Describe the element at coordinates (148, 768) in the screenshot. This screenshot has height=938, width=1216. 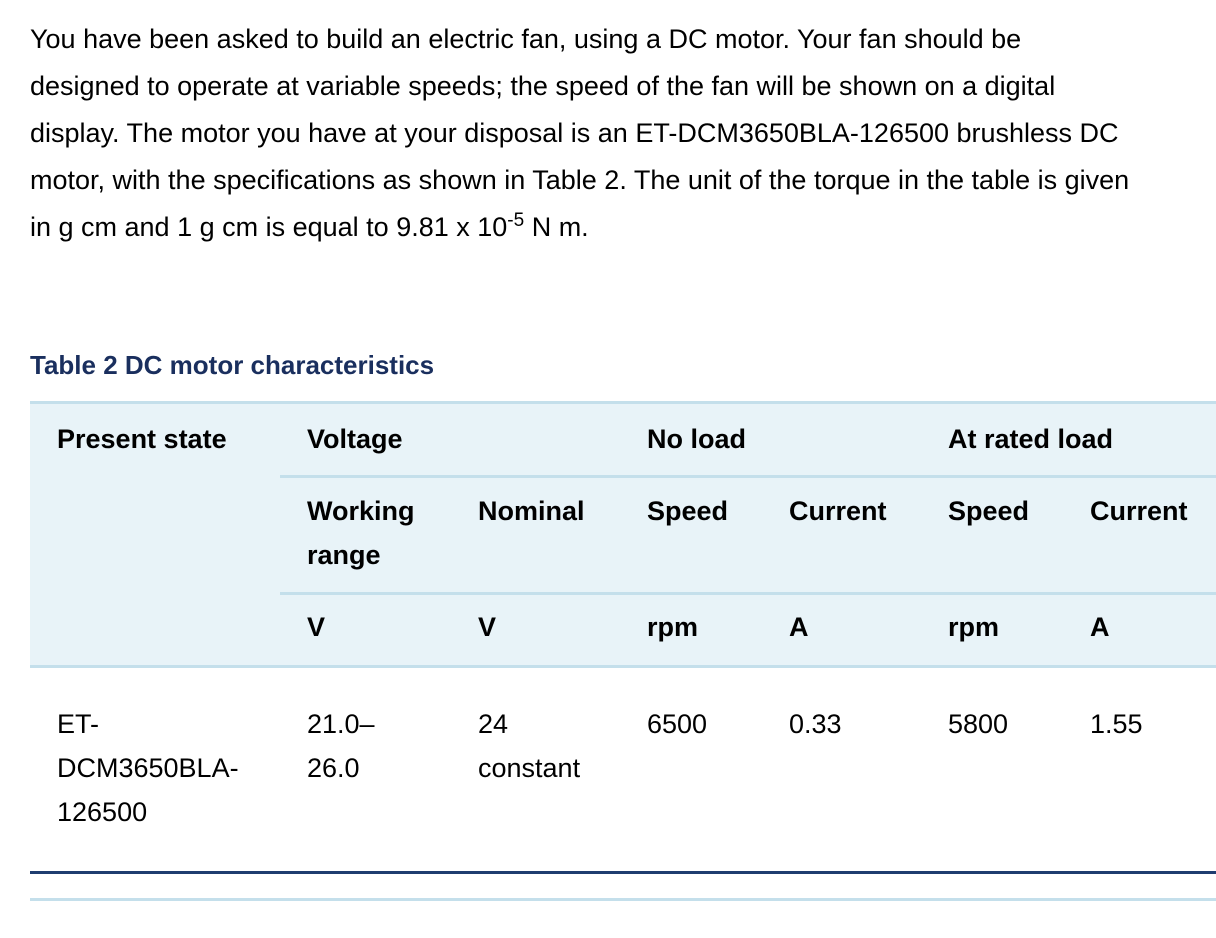
I see `cell-present-state: ET- DCM3650BLA- 126500` at that location.